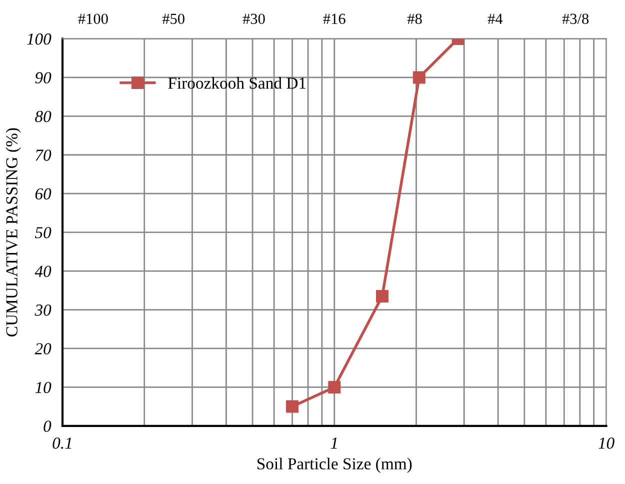  Describe the element at coordinates (575, 19) in the screenshot. I see `text: #3/8` at that location.